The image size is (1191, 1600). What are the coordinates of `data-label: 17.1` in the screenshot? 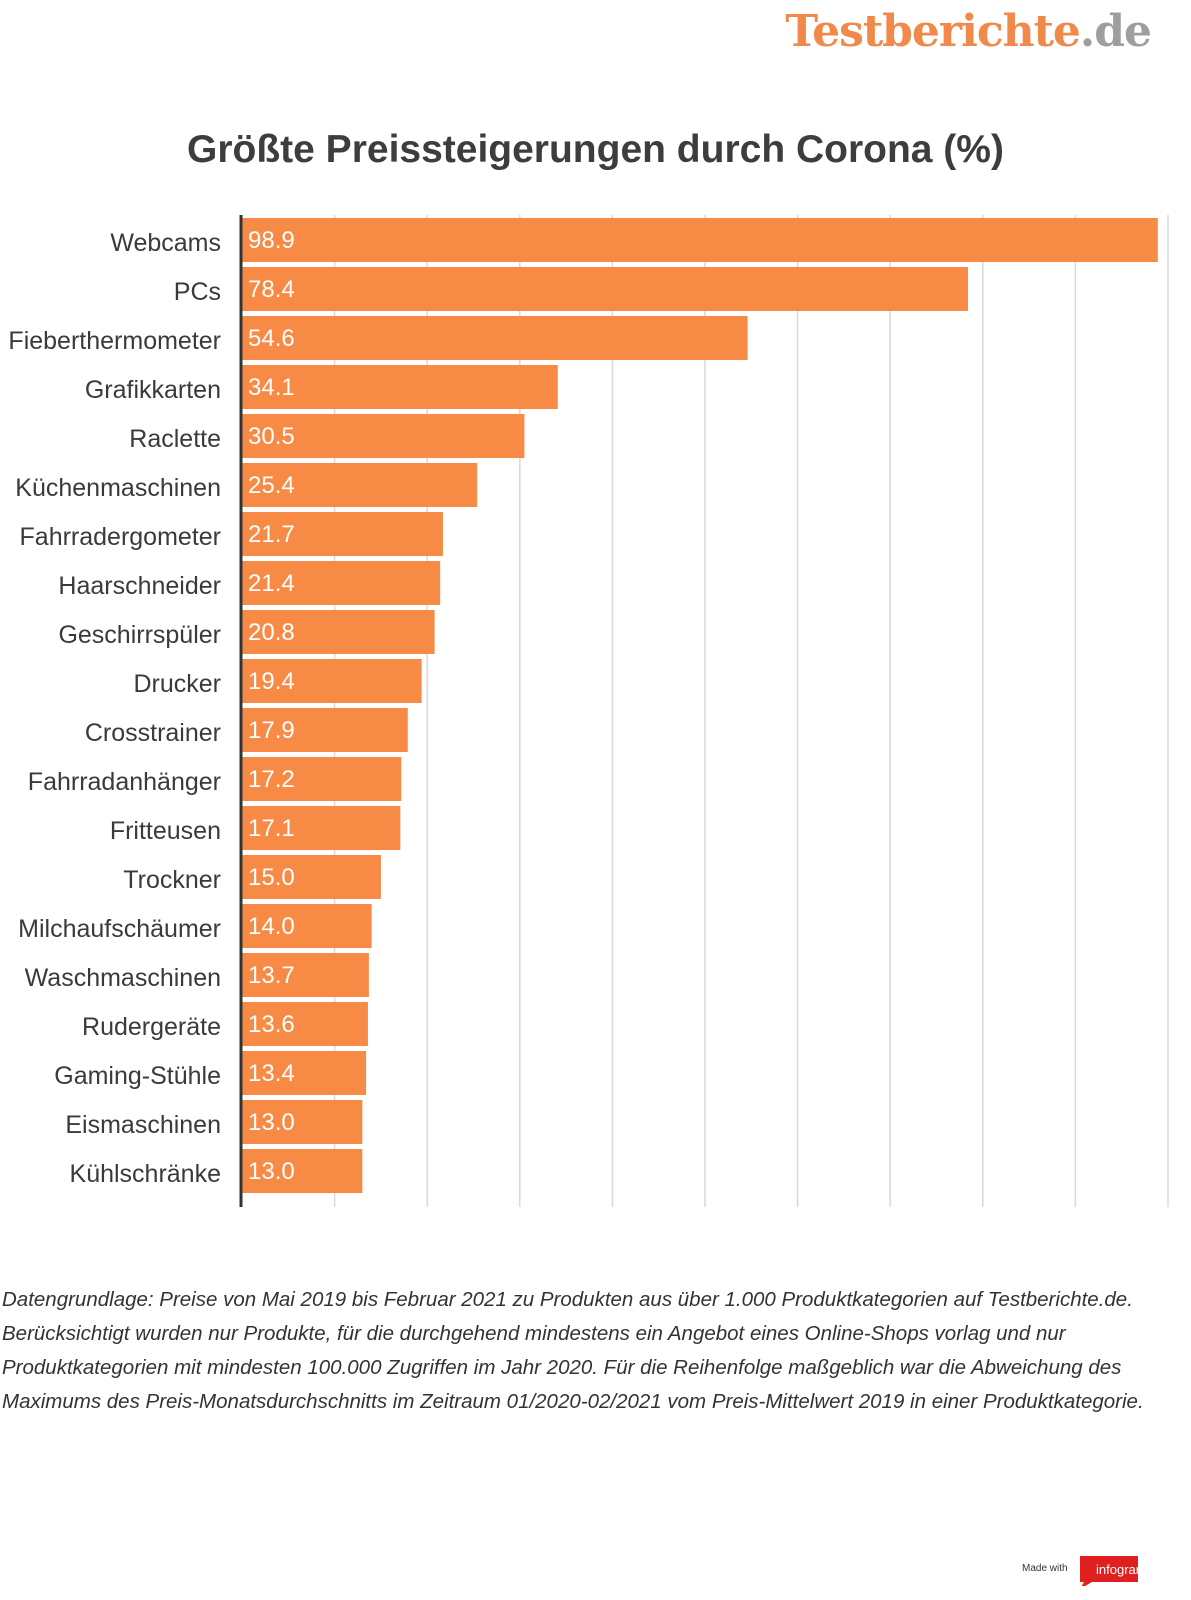 It's located at (271, 828).